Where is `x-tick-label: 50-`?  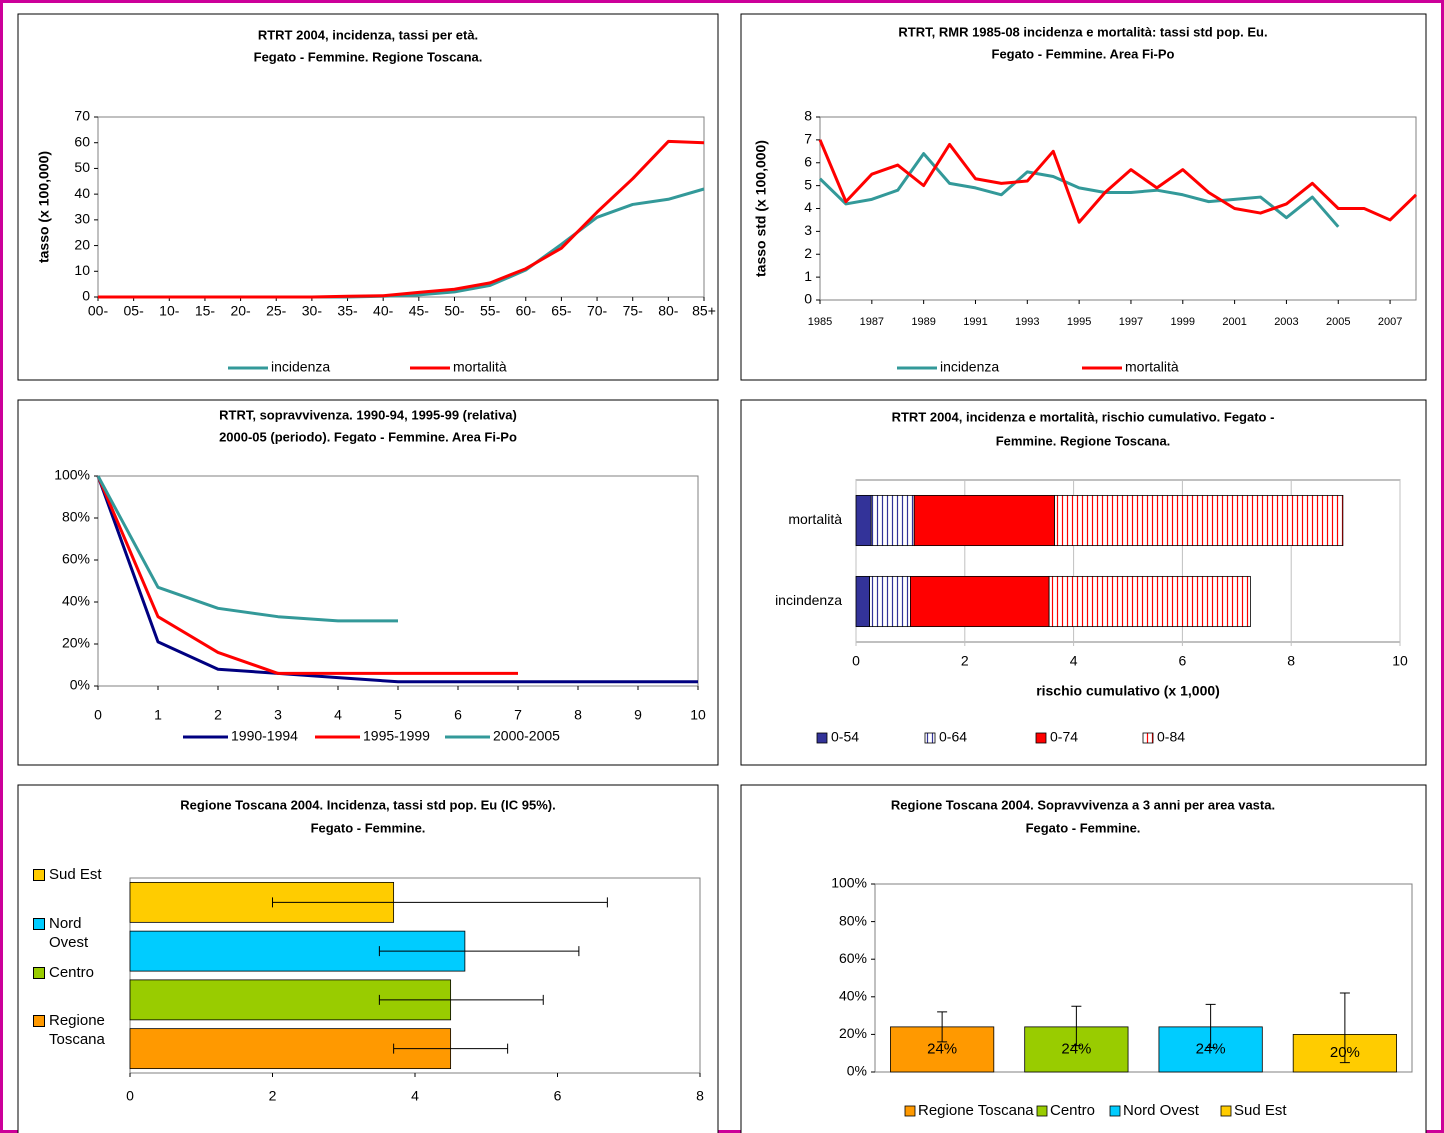 x-tick-label: 50- is located at coordinates (454, 311).